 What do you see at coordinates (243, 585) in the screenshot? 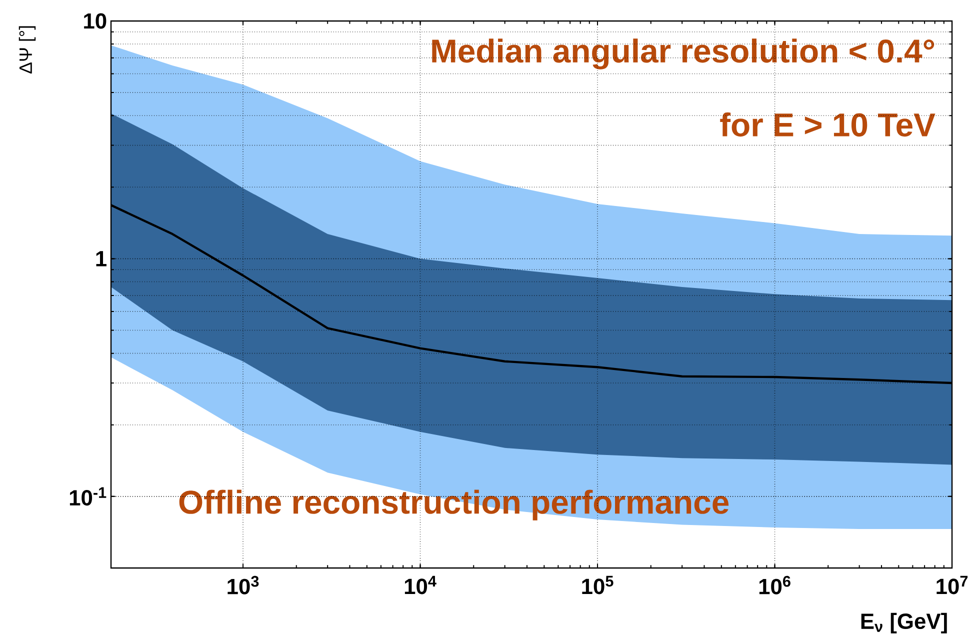
I see `x-tick-label: 10$^{3}$` at bounding box center [243, 585].